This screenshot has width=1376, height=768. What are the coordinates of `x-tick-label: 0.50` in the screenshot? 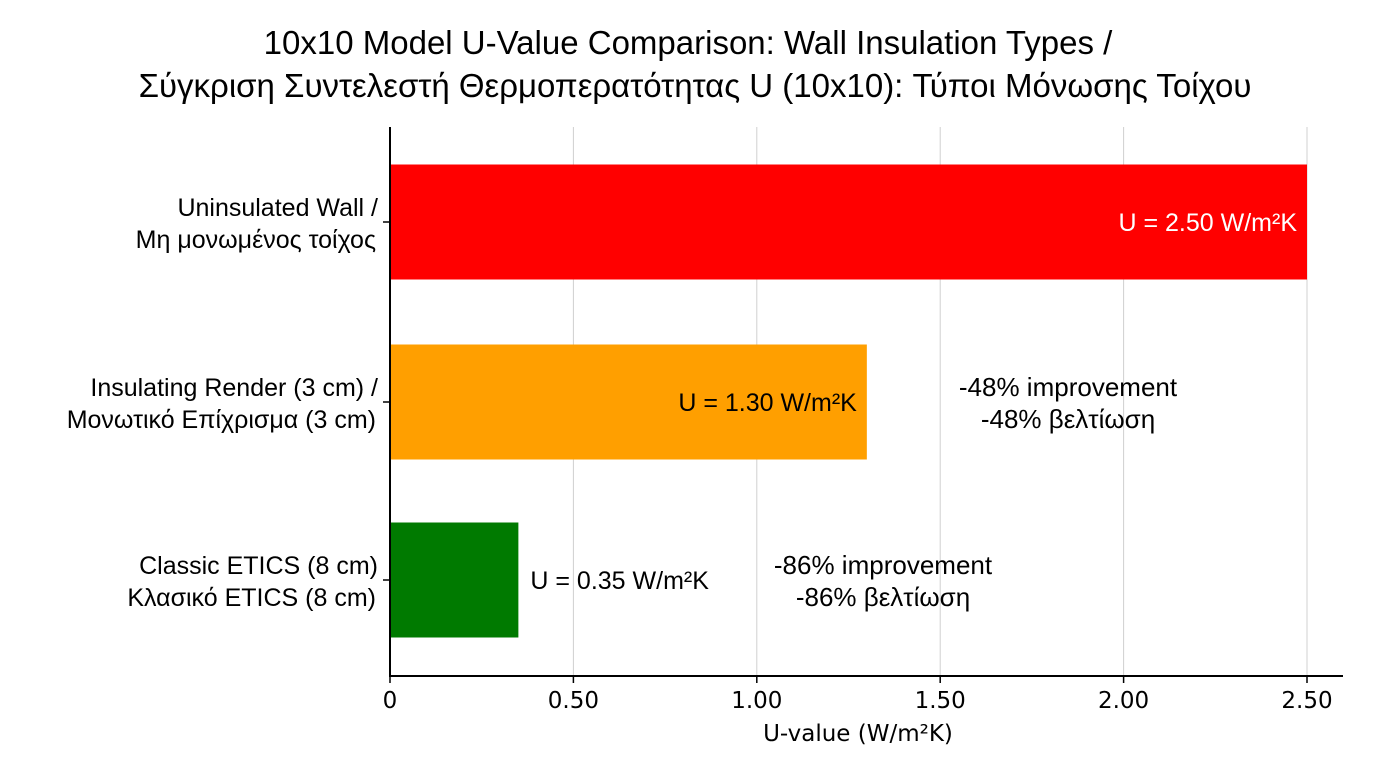 It's located at (573, 701).